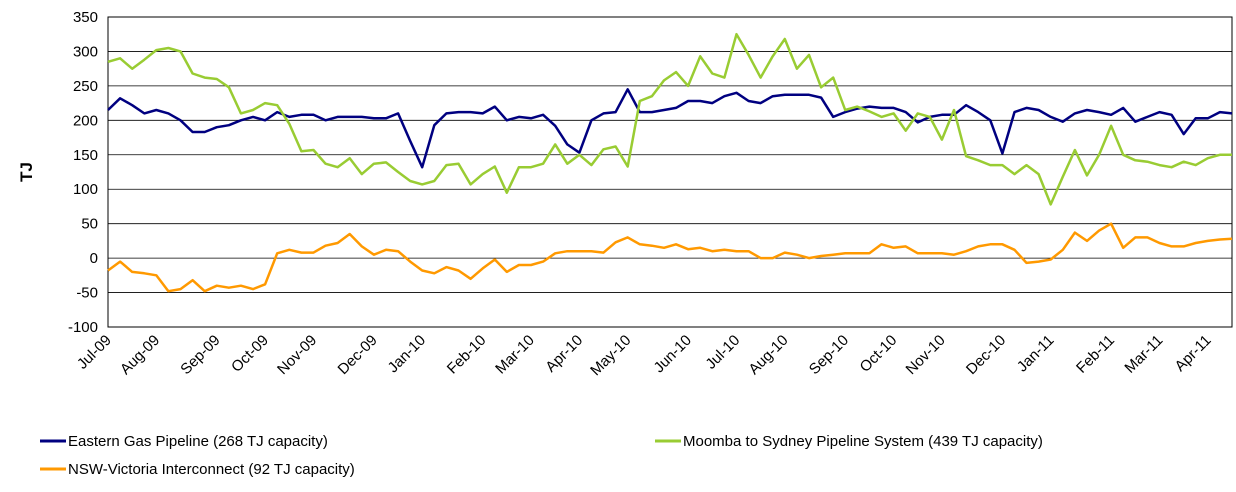  What do you see at coordinates (564, 354) in the screenshot?
I see `x-tick-label: Apr-10` at bounding box center [564, 354].